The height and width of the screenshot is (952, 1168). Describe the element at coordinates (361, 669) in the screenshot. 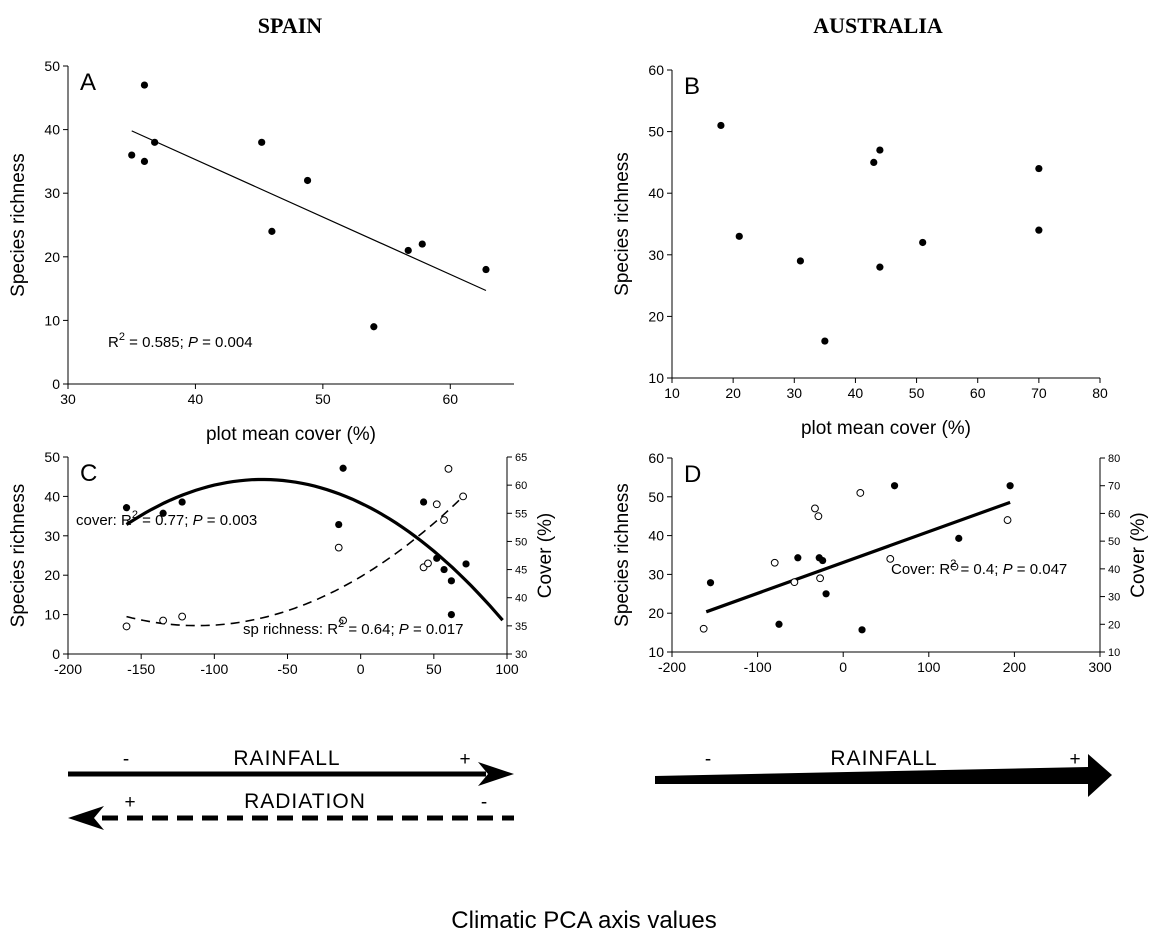

I see `x-tick-label-c: 0` at that location.